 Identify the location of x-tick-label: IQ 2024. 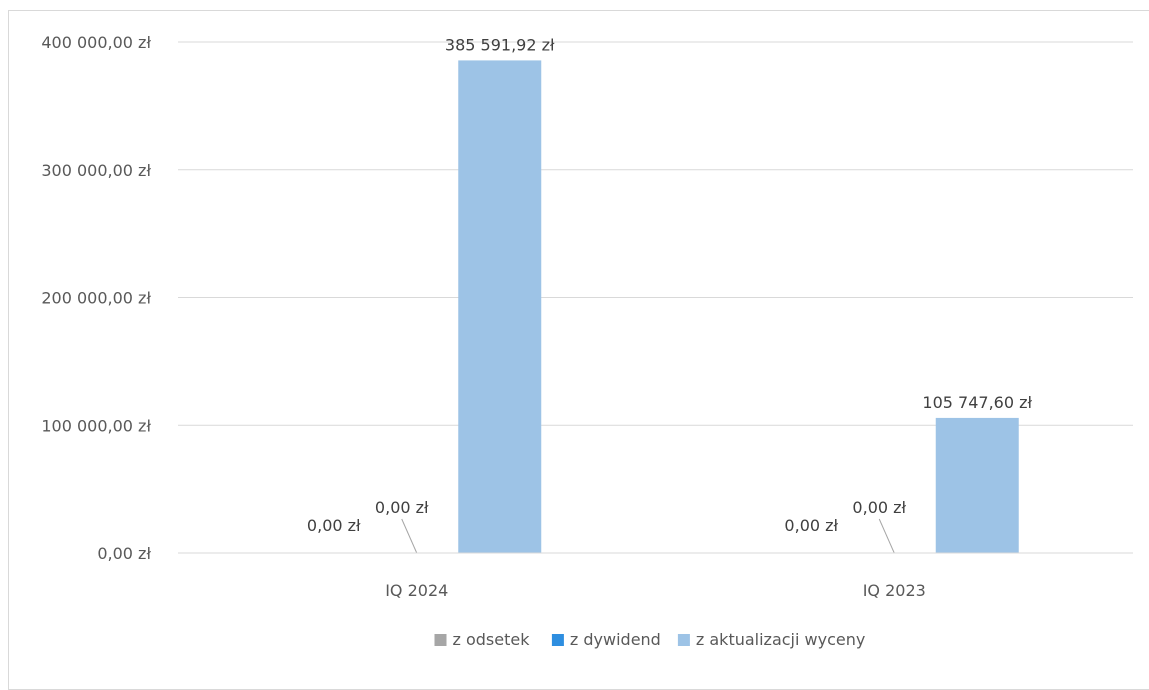
(416, 590).